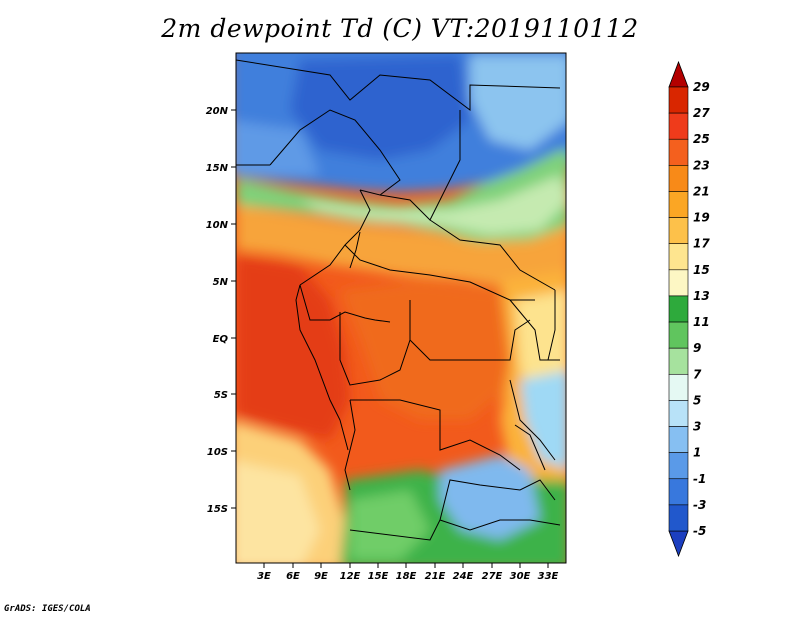  I want to click on colorbar-label: 25, so click(701, 139).